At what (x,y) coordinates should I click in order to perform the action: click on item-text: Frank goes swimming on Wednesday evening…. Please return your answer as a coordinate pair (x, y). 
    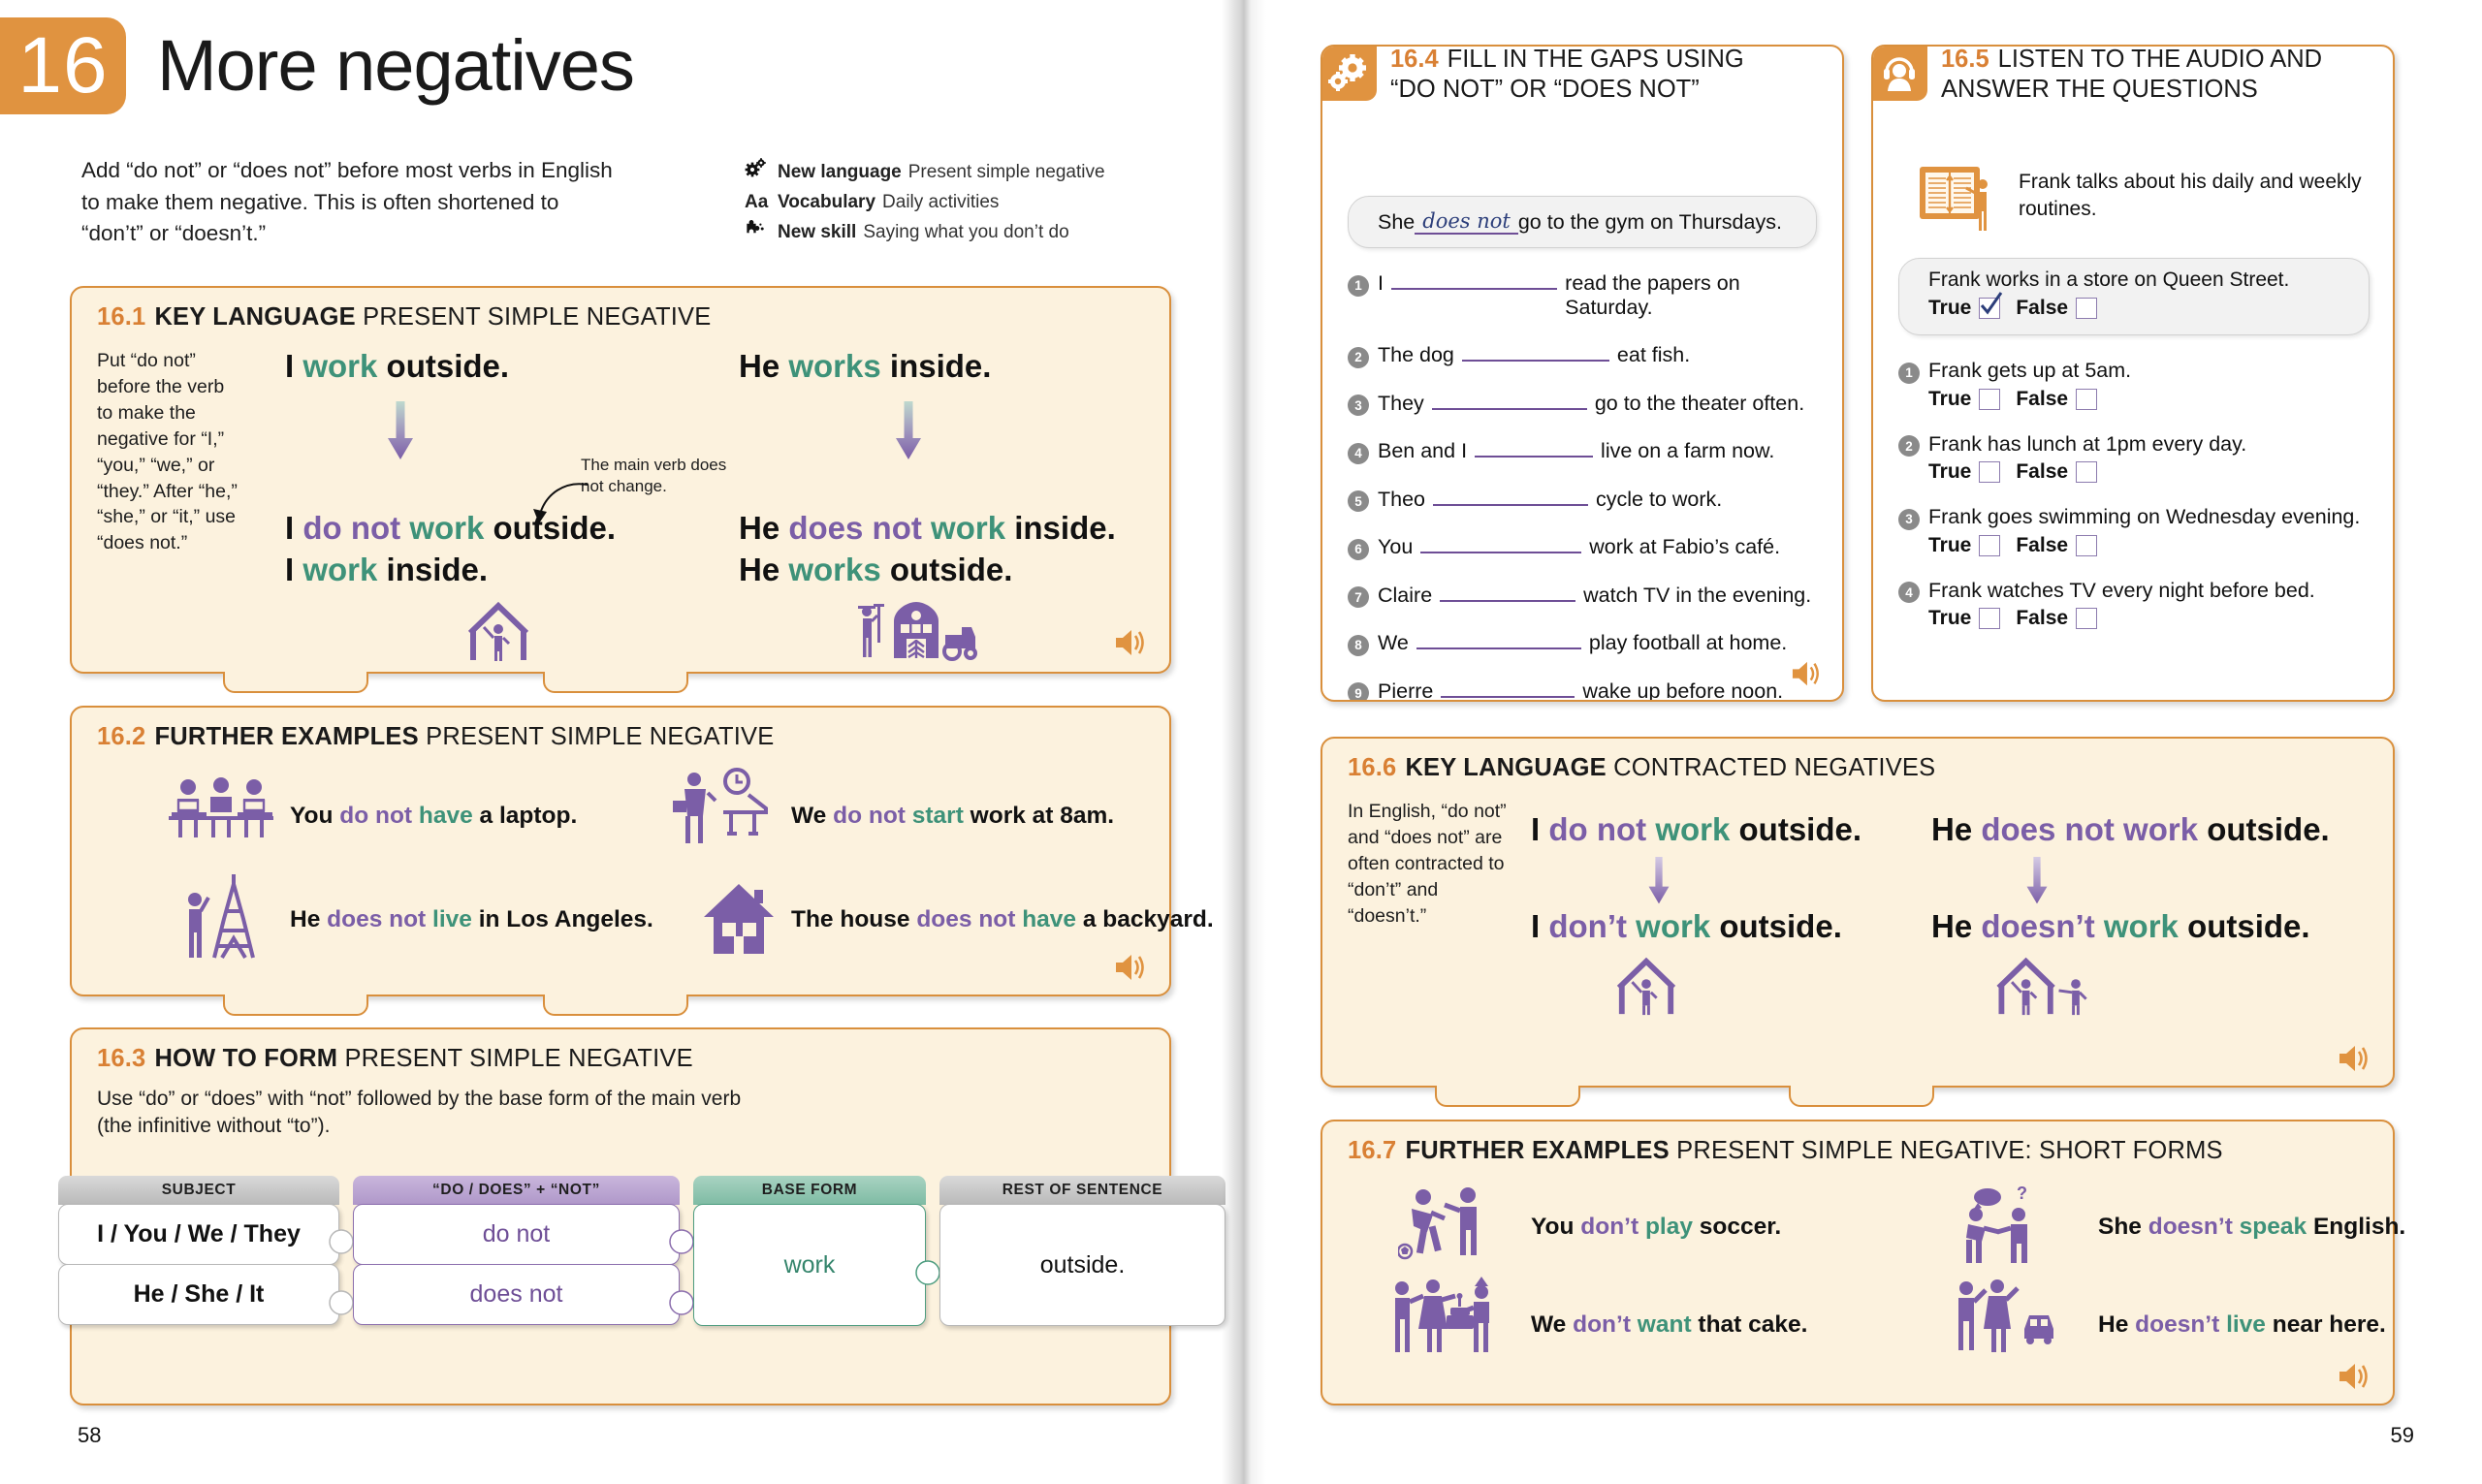
    Looking at the image, I should click on (2144, 517).